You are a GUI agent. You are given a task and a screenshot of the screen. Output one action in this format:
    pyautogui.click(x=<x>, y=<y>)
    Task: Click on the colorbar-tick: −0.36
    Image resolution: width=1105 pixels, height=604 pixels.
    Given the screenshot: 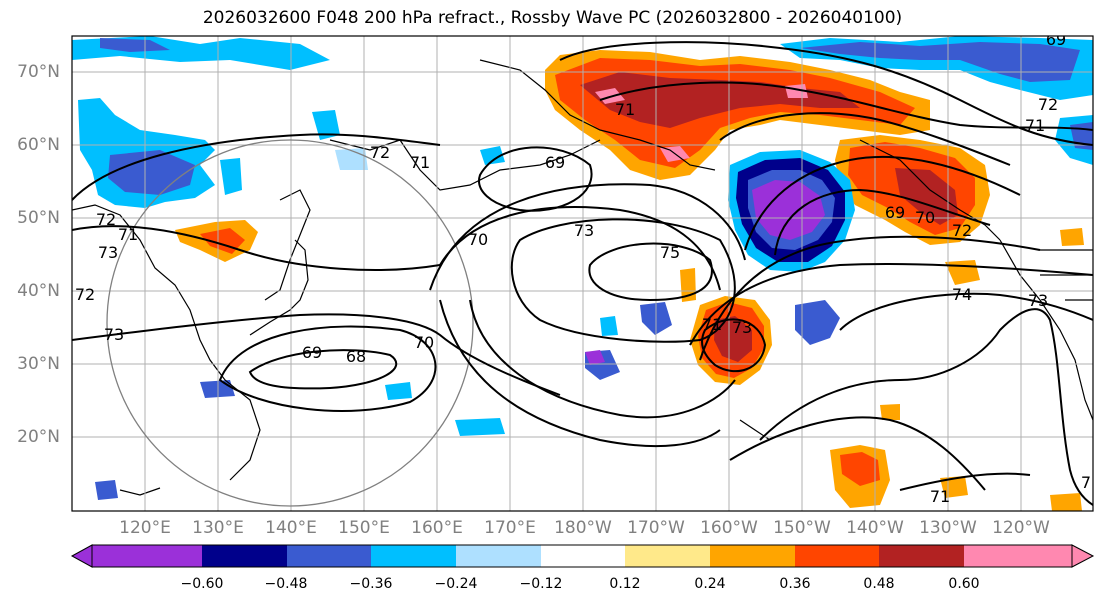 What is the action you would take?
    pyautogui.click(x=371, y=584)
    